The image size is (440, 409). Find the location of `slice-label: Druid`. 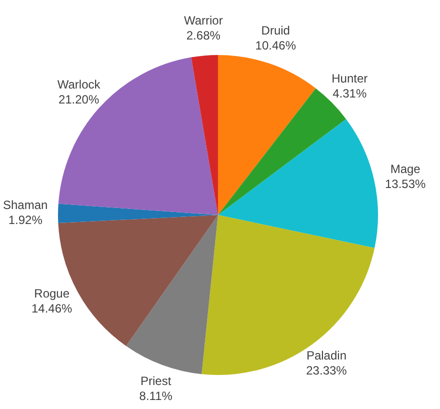

slice-label: Druid is located at coordinates (275, 31).